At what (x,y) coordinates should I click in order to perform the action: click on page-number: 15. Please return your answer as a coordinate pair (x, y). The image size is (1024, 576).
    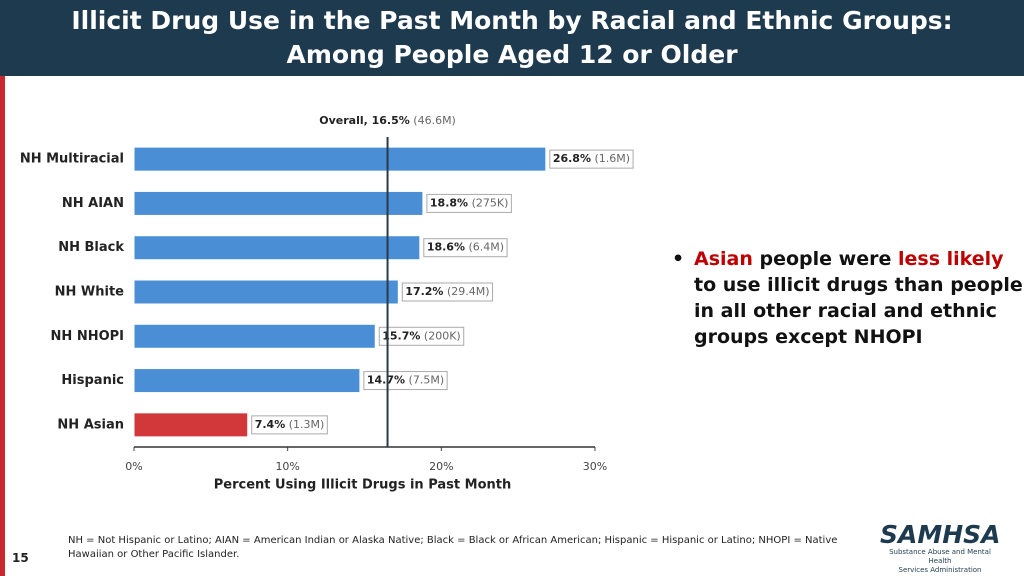
    Looking at the image, I should click on (20, 558).